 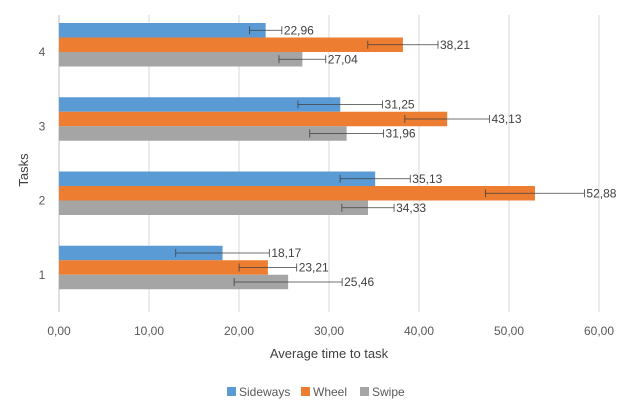 What do you see at coordinates (400, 105) in the screenshot?
I see `data-label: 31,25` at bounding box center [400, 105].